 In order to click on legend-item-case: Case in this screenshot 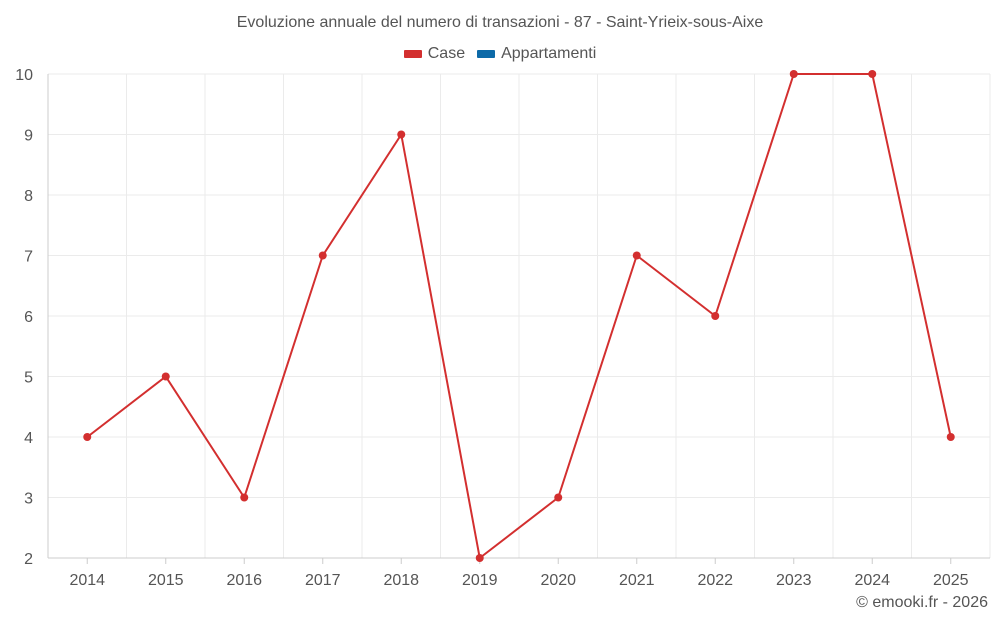, I will do `click(434, 54)`.